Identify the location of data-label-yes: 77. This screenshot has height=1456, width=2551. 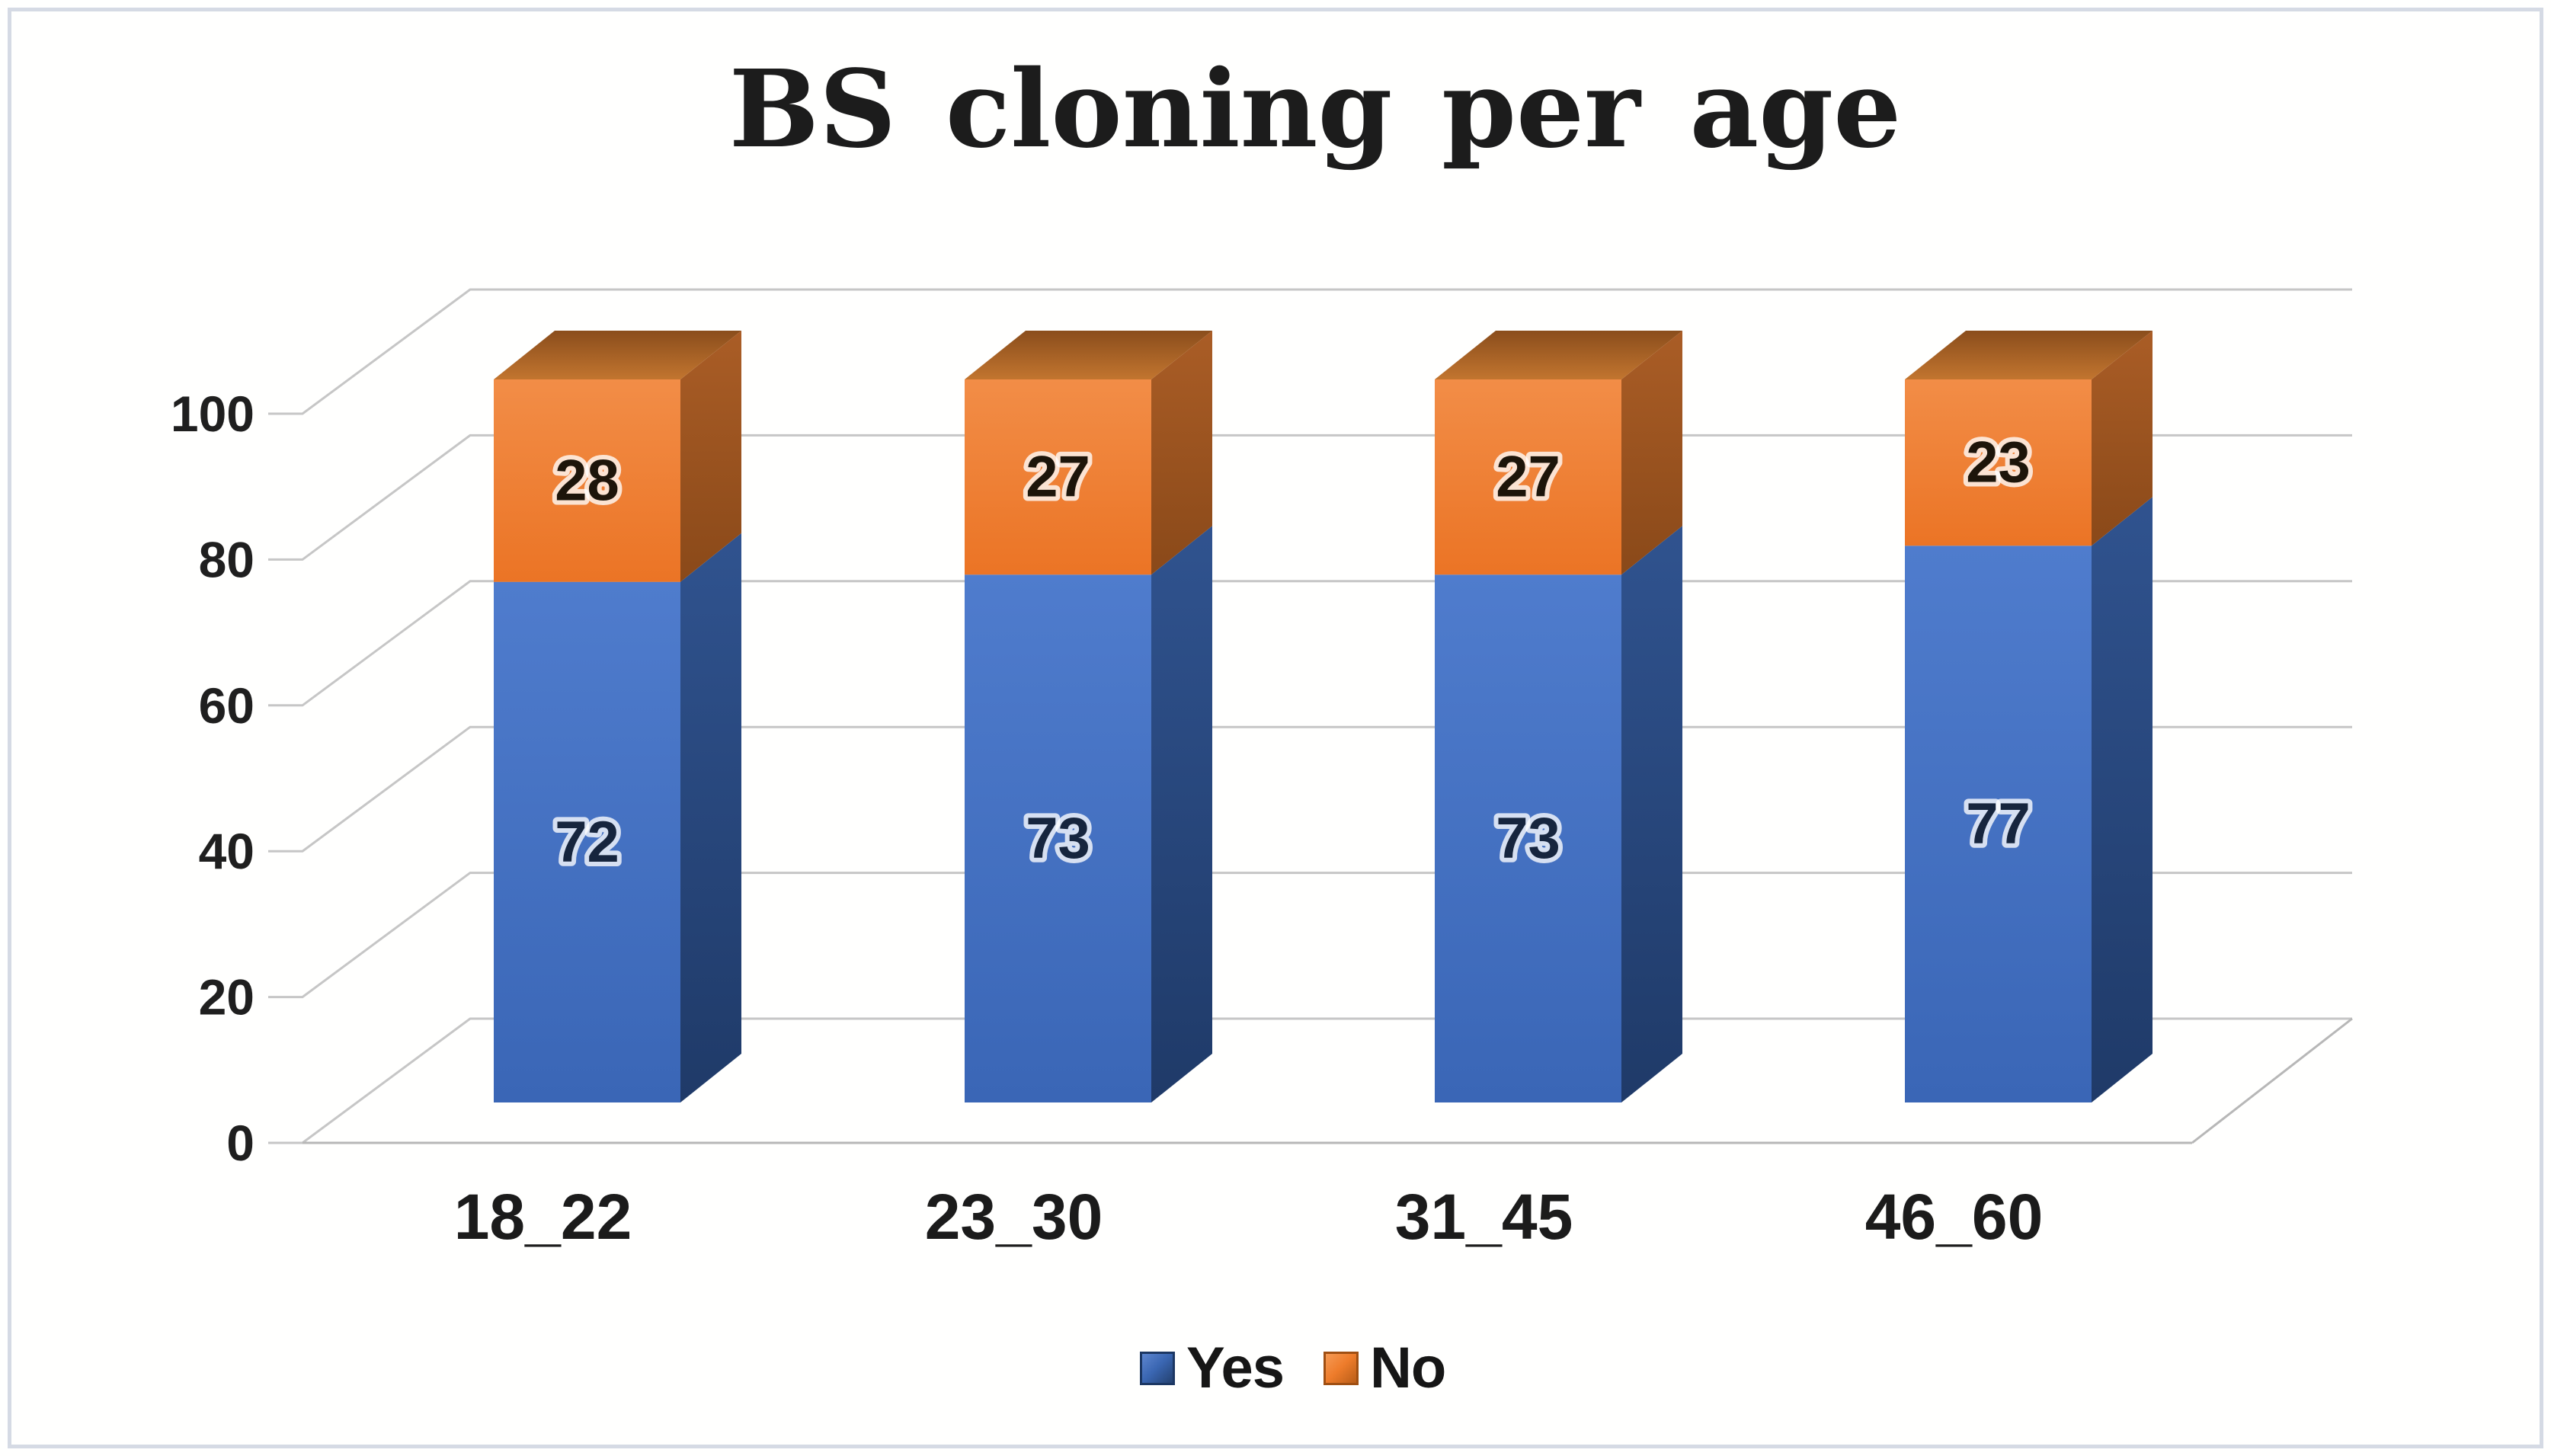
(1999, 824).